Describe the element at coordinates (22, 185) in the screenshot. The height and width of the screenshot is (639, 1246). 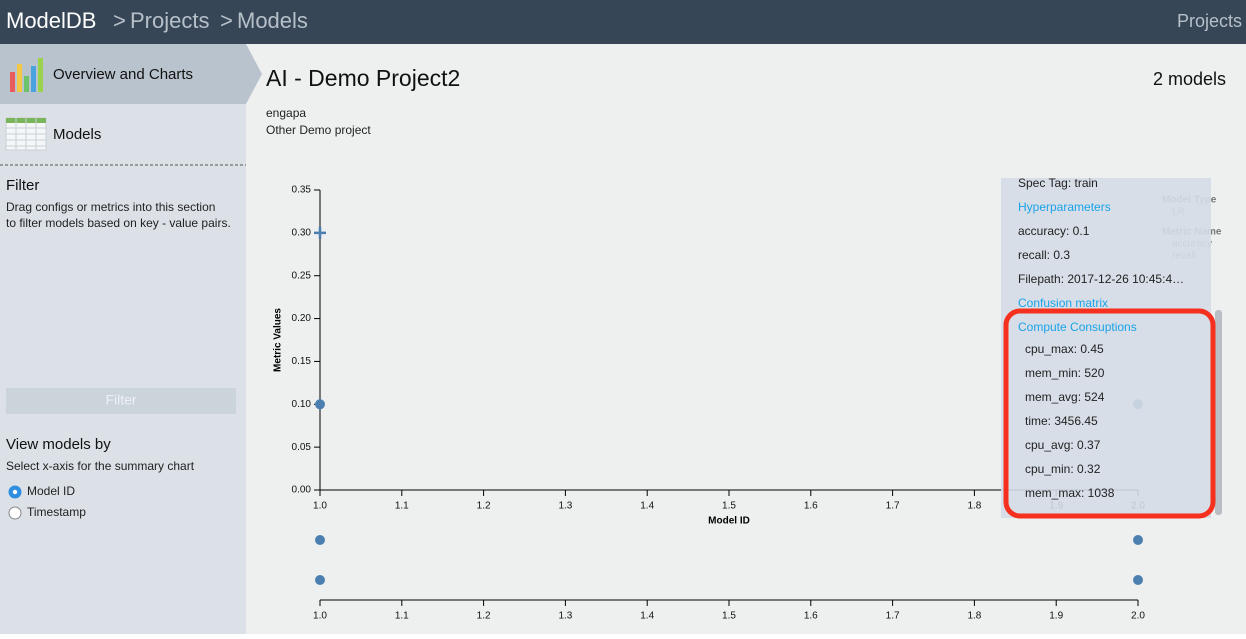
I see `filter-title: Filter` at that location.